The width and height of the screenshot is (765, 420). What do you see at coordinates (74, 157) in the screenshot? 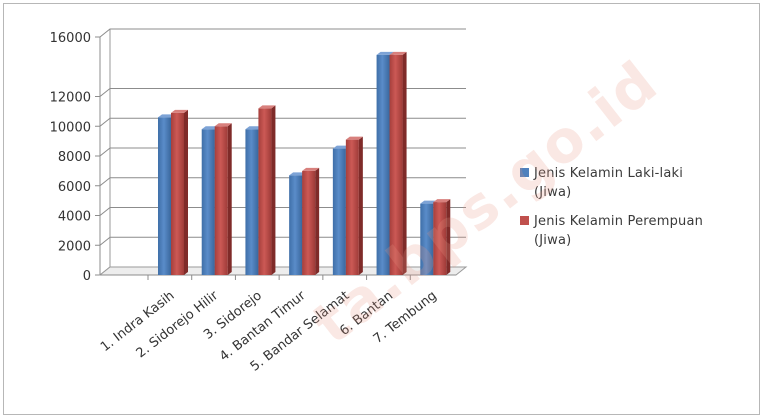
I see `y-tick-label: 8000` at bounding box center [74, 157].